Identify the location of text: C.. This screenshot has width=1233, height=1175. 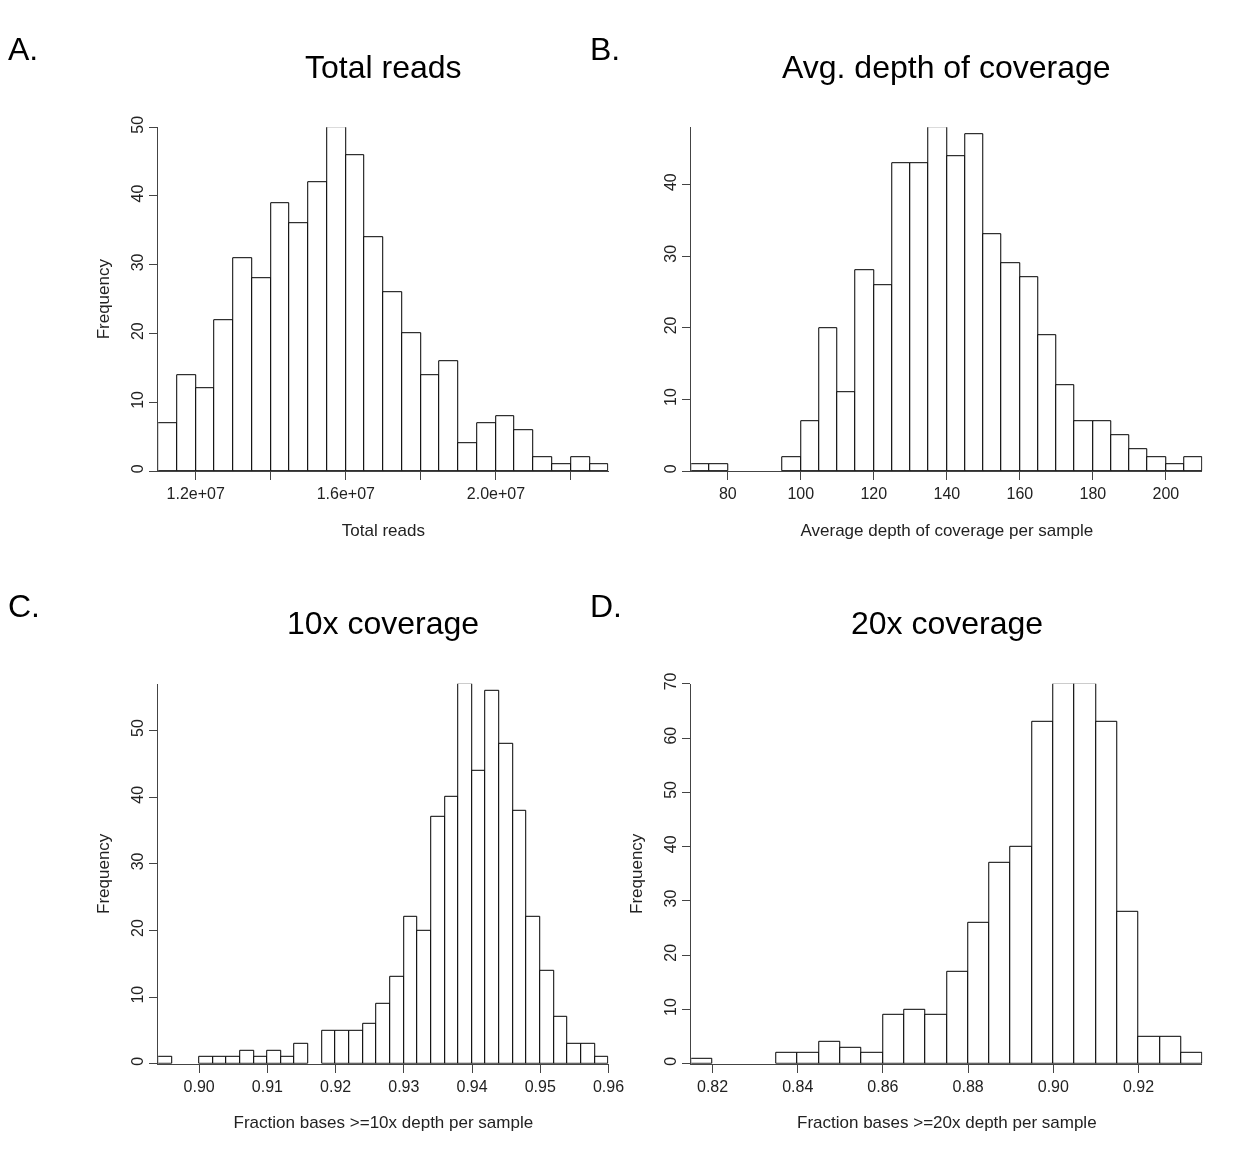
(24, 606).